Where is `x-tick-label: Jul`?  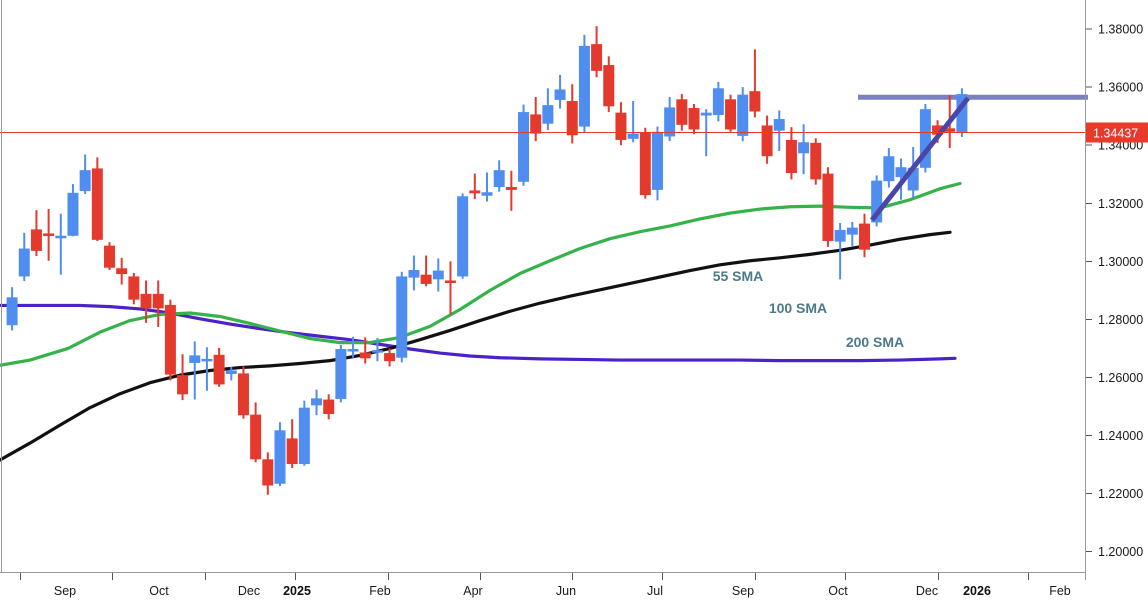
x-tick-label: Jul is located at coordinates (655, 591).